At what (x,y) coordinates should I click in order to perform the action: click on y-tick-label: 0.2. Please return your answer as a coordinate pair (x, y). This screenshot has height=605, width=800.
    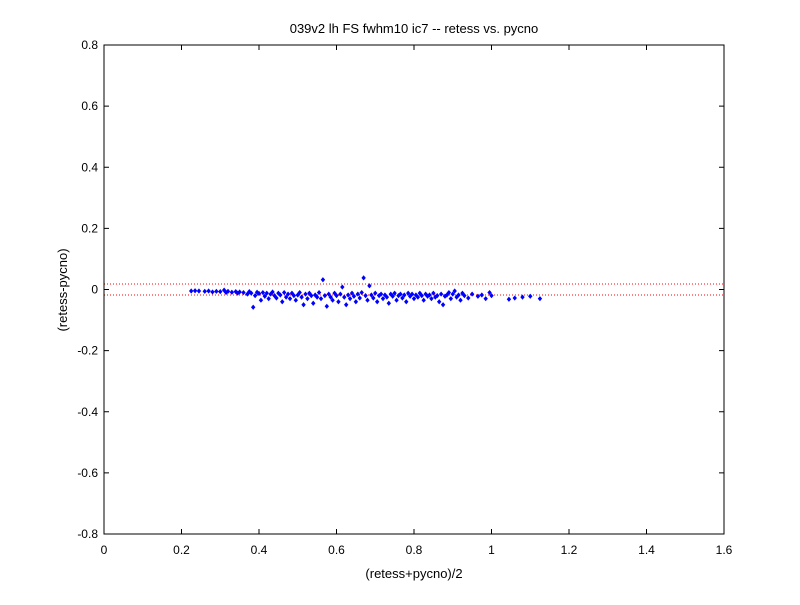
    Looking at the image, I should click on (89, 228).